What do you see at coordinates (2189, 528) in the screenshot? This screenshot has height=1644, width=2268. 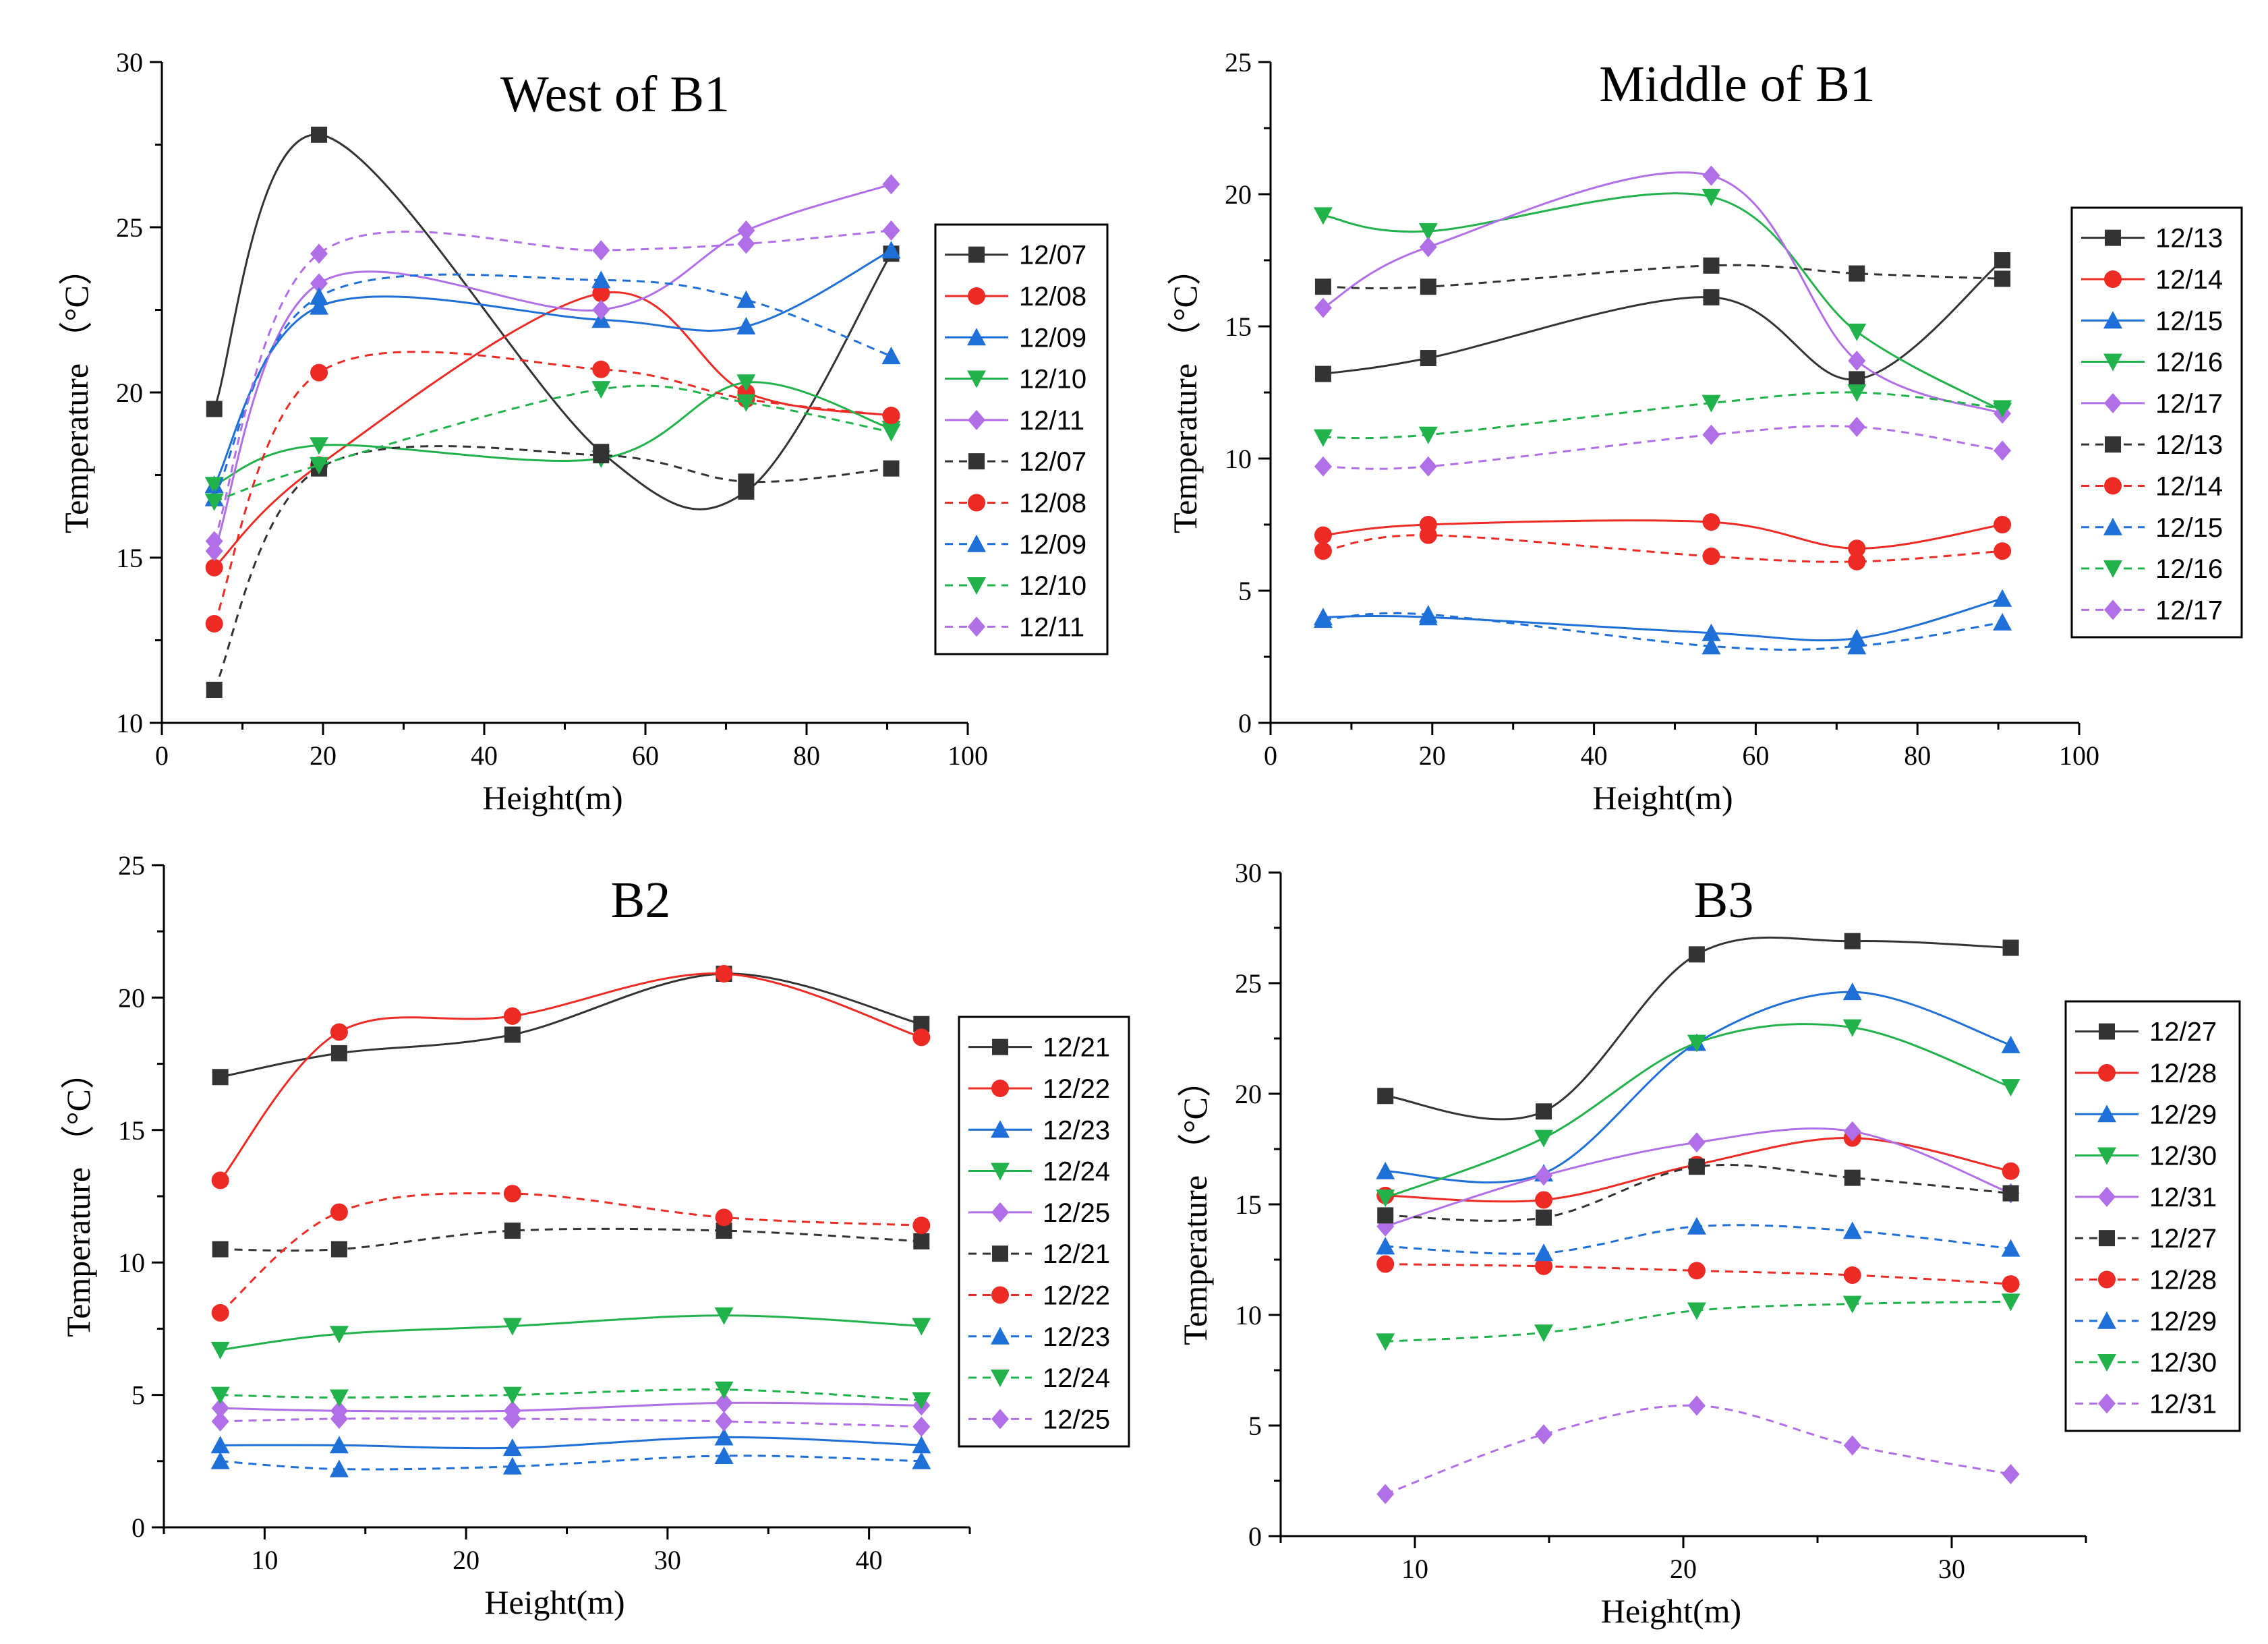 I see `legend-label: 12/15` at bounding box center [2189, 528].